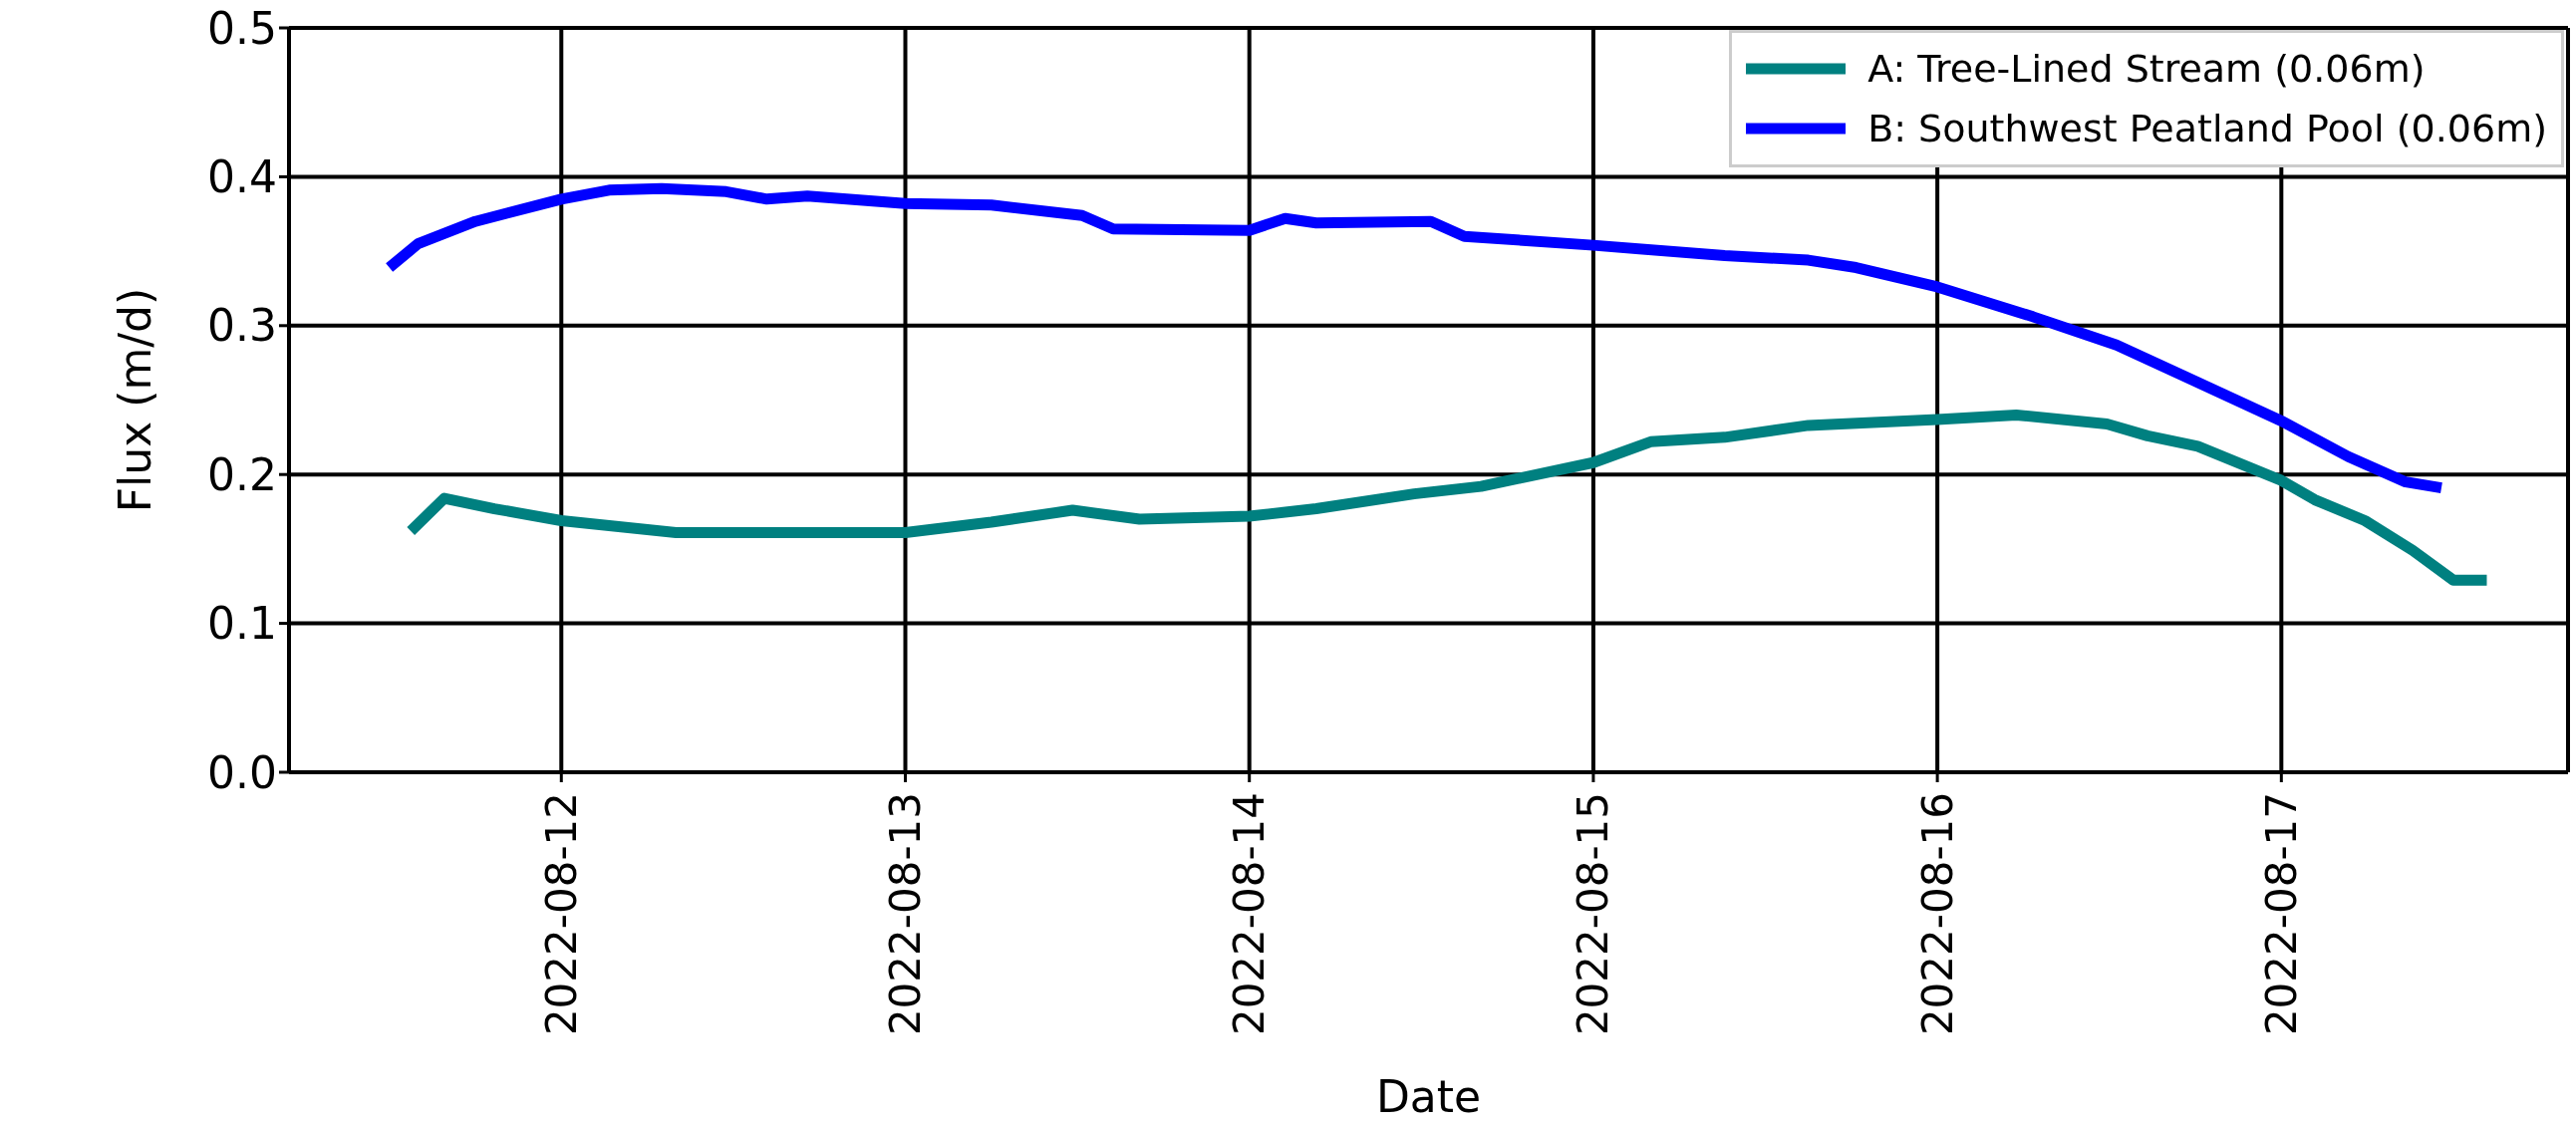 The height and width of the screenshot is (1126, 2576). What do you see at coordinates (561, 914) in the screenshot?
I see `x-tick-label: 2022-08-12` at bounding box center [561, 914].